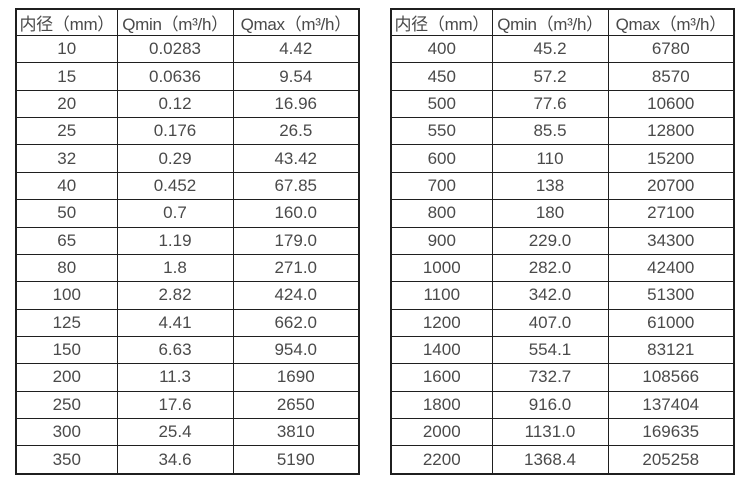 The image size is (750, 483). I want to click on table-cell: 1368.4, so click(550, 460).